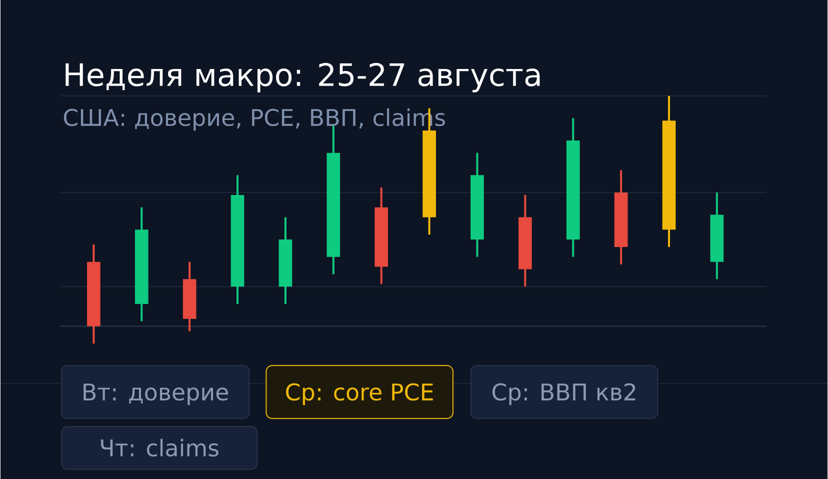 This screenshot has height=479, width=828. What do you see at coordinates (156, 394) in the screenshot?
I see `text: Вт: доверие` at bounding box center [156, 394].